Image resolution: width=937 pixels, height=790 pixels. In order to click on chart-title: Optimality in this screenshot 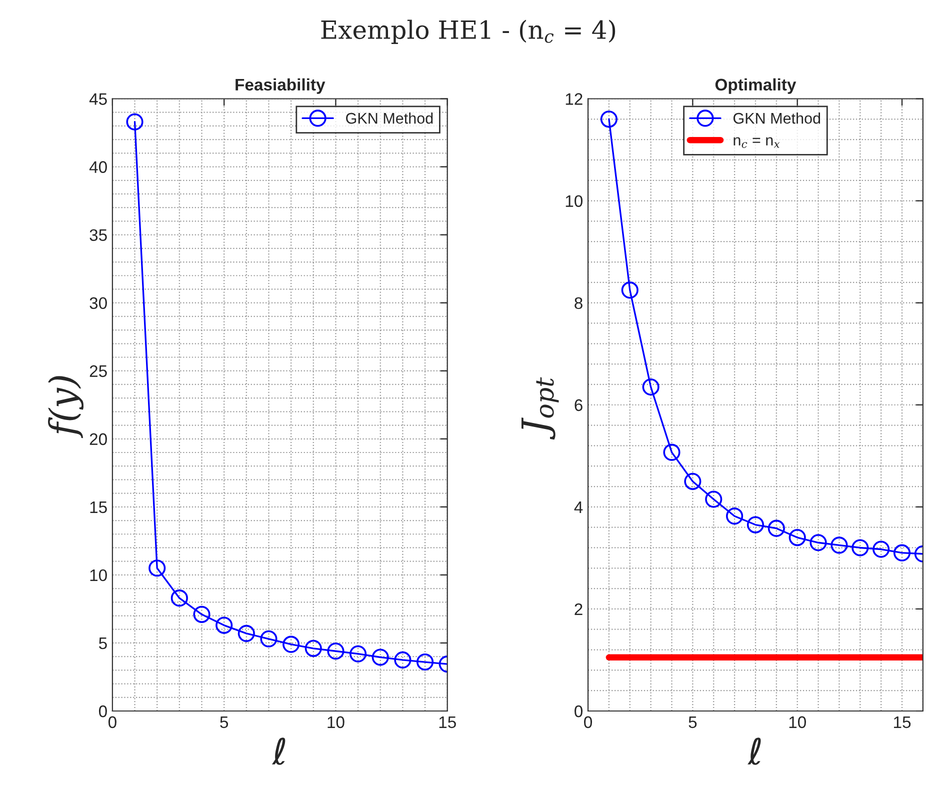, I will do `click(755, 86)`.